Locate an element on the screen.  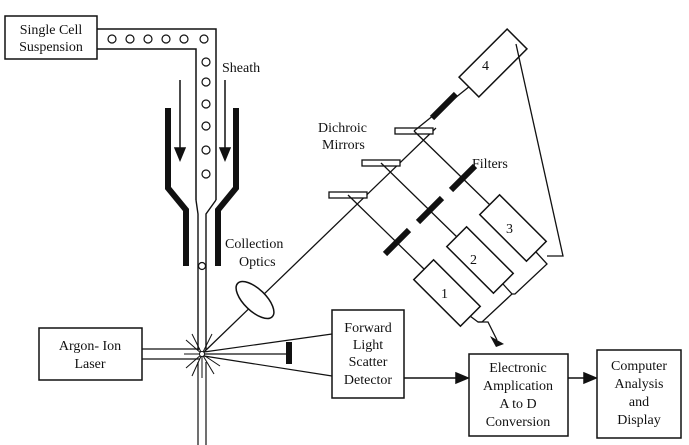
argon-ion-laser-box: Argon- Ion Laser is located at coordinates (90, 354).